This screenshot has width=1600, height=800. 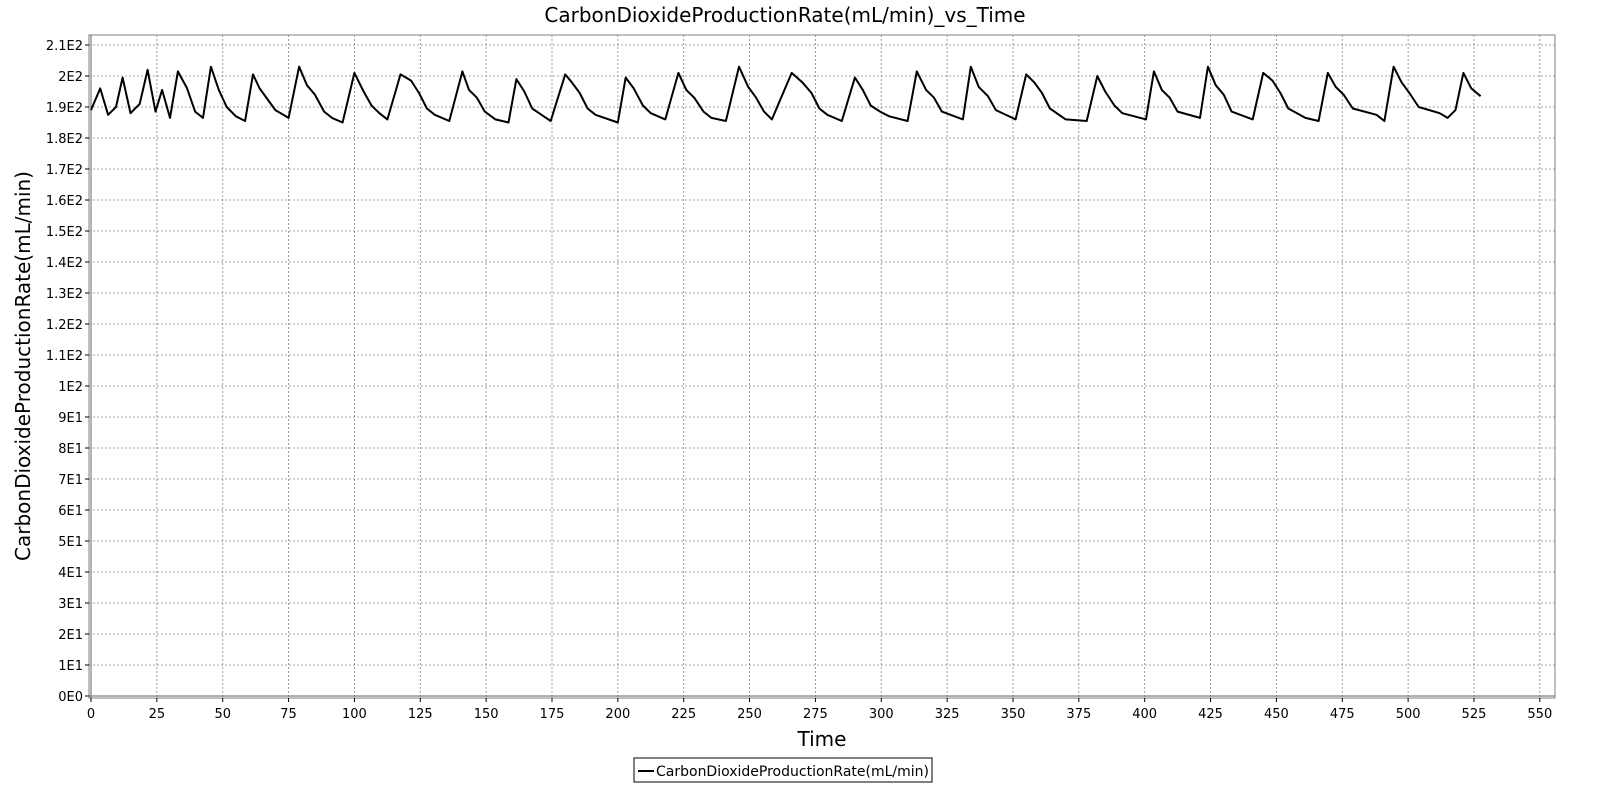 What do you see at coordinates (1342, 714) in the screenshot?
I see `x-tick-label: 475` at bounding box center [1342, 714].